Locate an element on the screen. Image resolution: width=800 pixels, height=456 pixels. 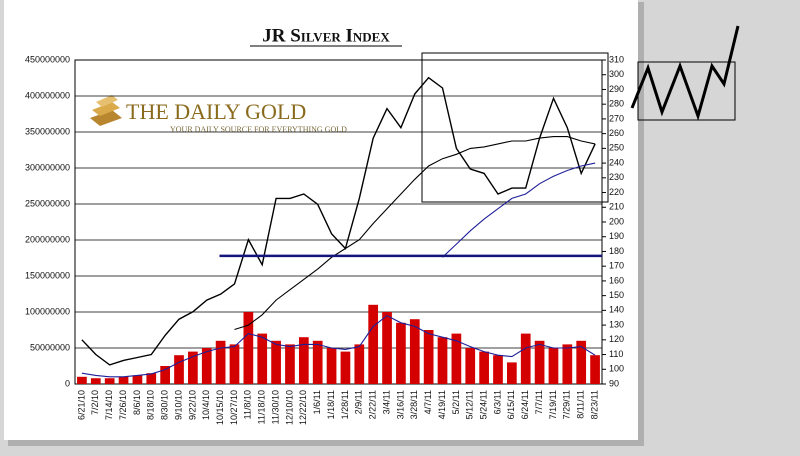
x-tick-label: 5/12/11 is located at coordinates (470, 404).